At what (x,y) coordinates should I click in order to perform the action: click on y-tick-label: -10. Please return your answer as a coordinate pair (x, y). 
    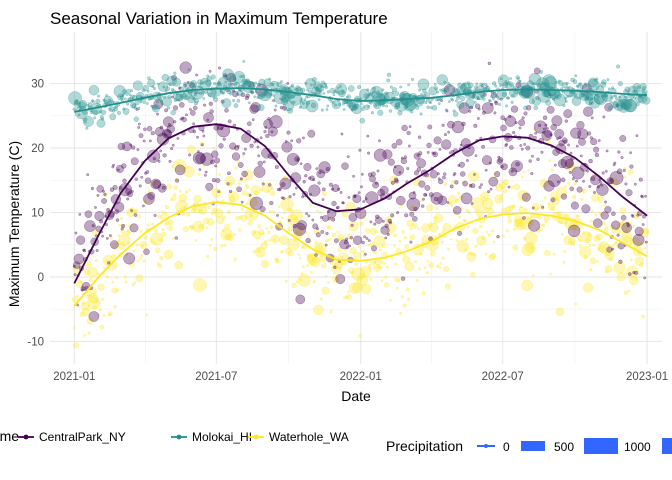
    Looking at the image, I should click on (35, 342).